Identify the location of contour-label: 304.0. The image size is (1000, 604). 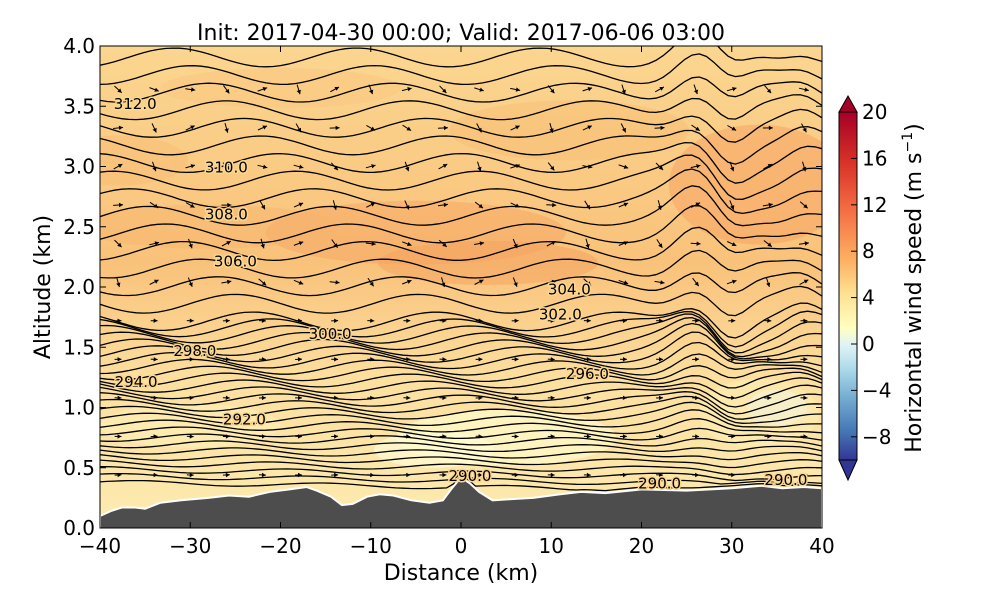
(569, 289).